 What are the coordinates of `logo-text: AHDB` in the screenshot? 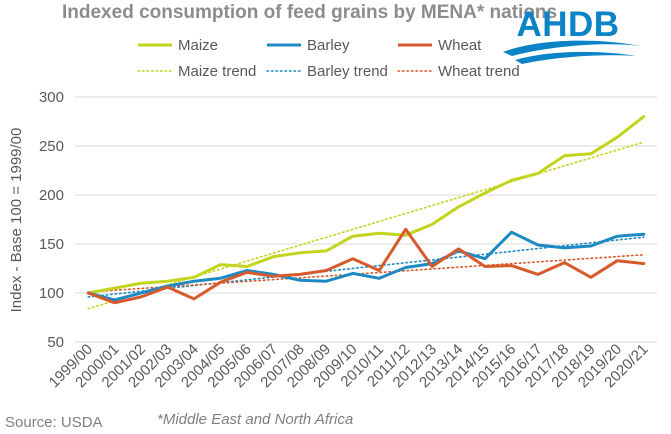 It's located at (567, 24).